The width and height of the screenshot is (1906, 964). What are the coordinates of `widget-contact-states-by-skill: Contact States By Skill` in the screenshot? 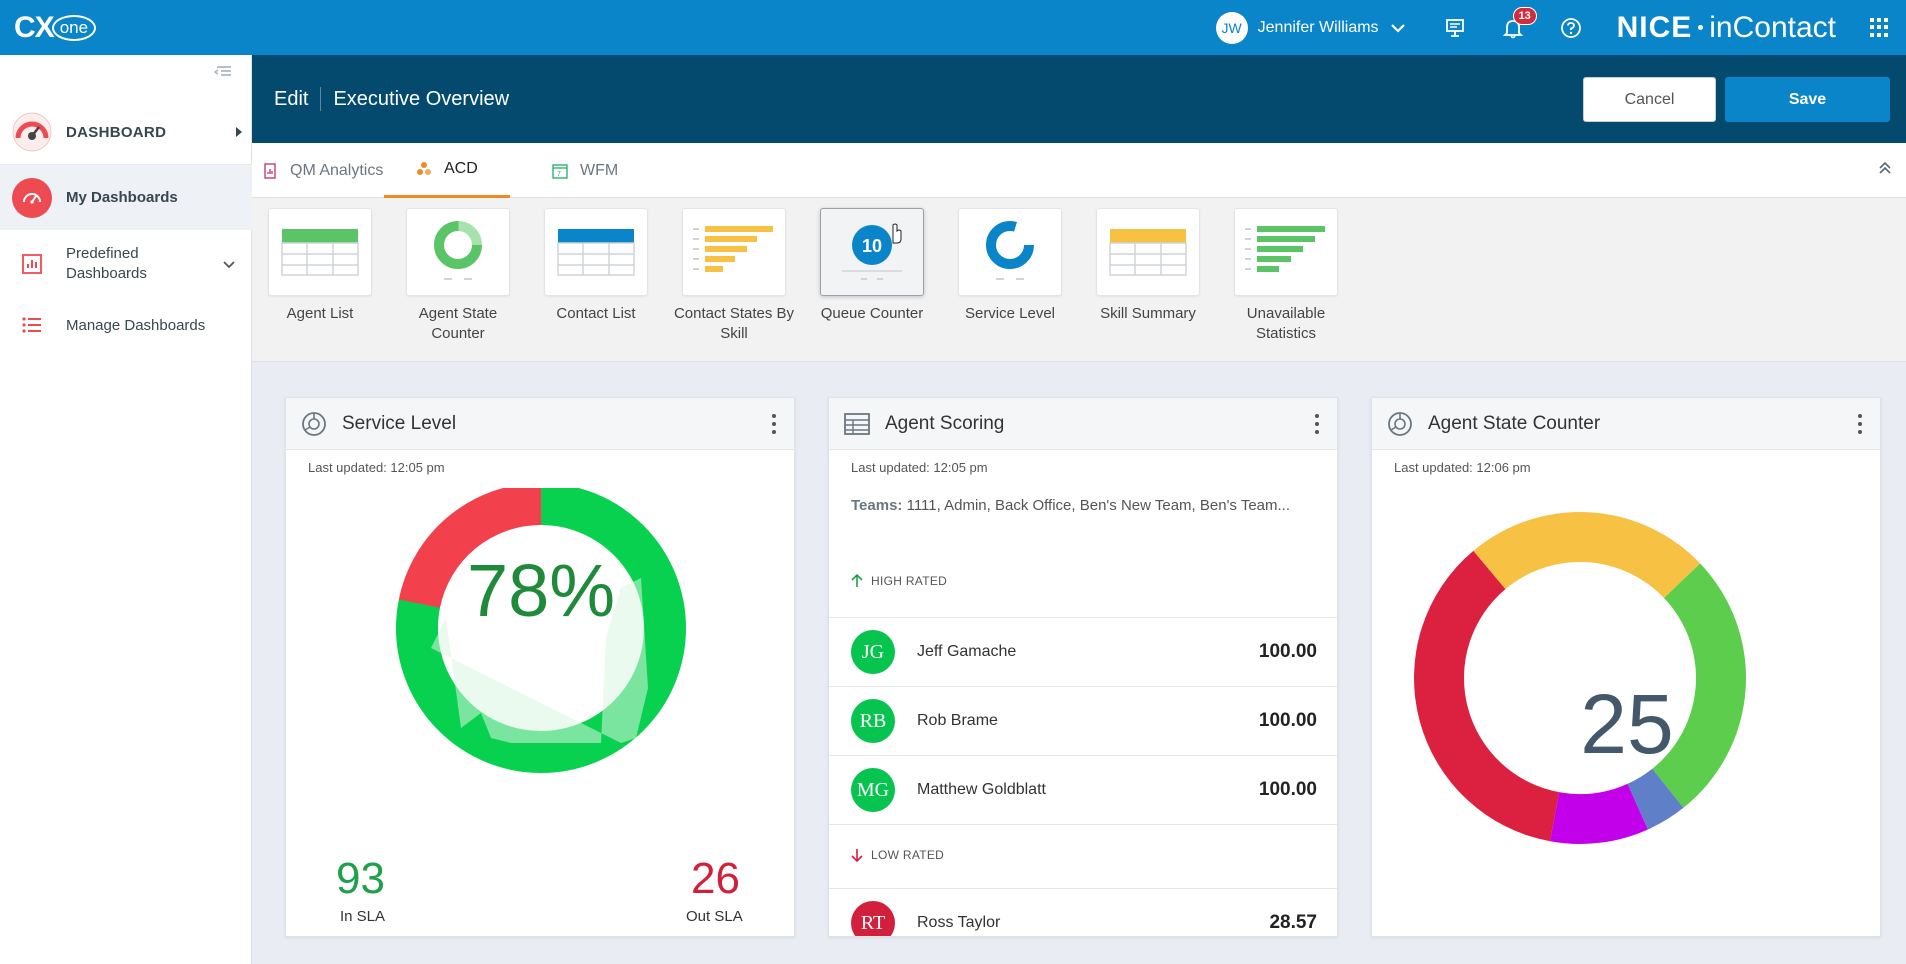 It's located at (734, 276).